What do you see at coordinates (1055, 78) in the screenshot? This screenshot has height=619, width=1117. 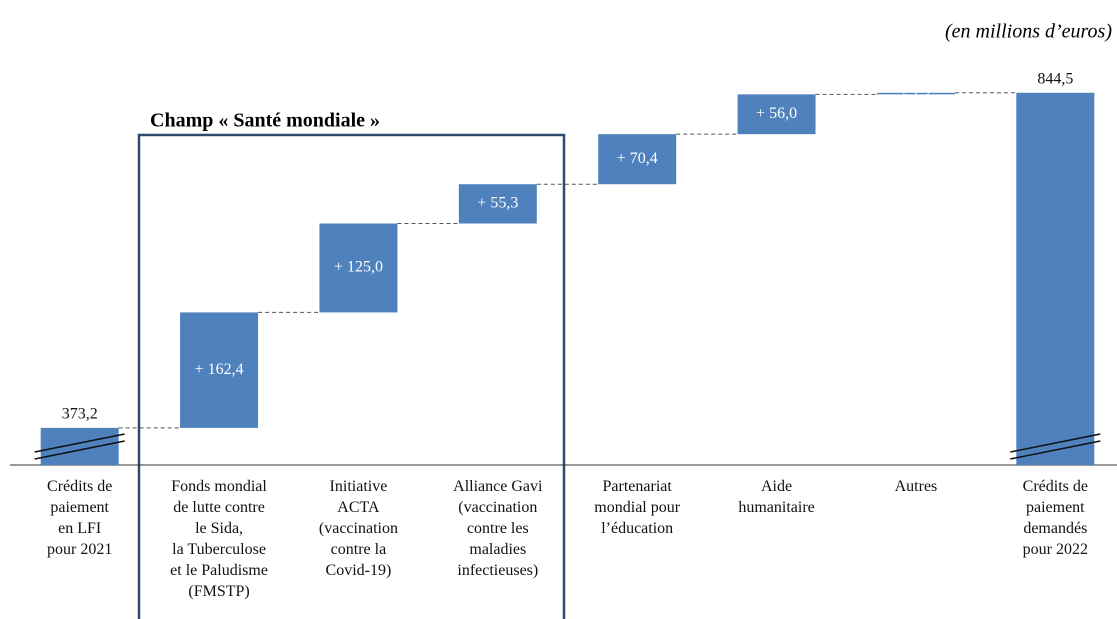 I see `value-label: 844,5` at bounding box center [1055, 78].